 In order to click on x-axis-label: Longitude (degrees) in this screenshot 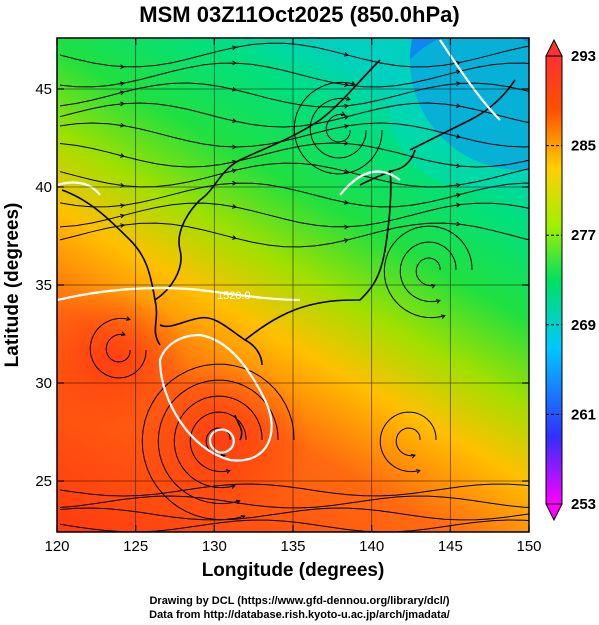, I will do `click(293, 570)`.